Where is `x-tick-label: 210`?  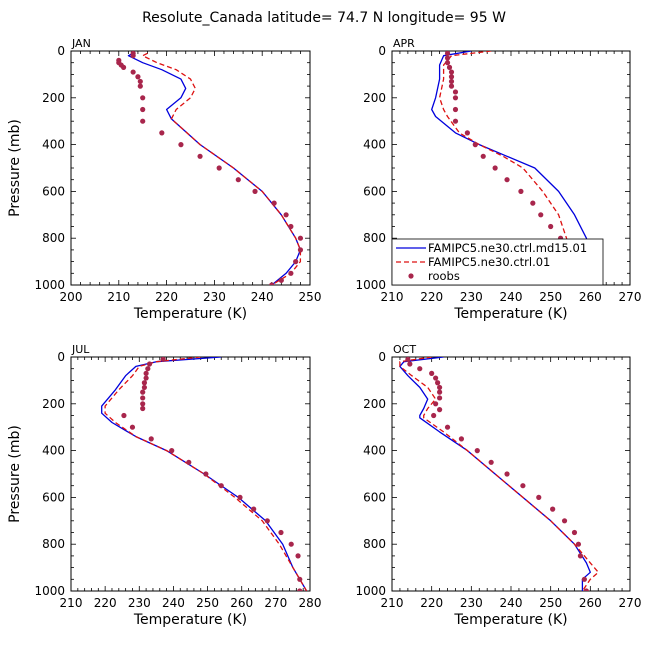 x-tick-label: 210 is located at coordinates (71, 603).